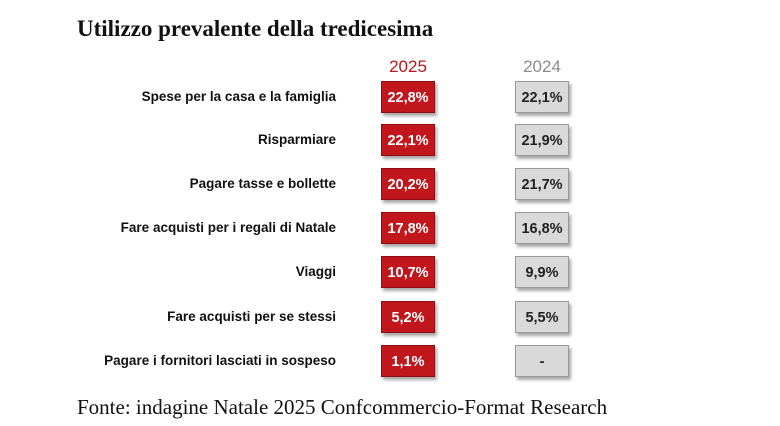 This screenshot has width=780, height=426. I want to click on value-cell-2025: 22,1%, so click(408, 140).